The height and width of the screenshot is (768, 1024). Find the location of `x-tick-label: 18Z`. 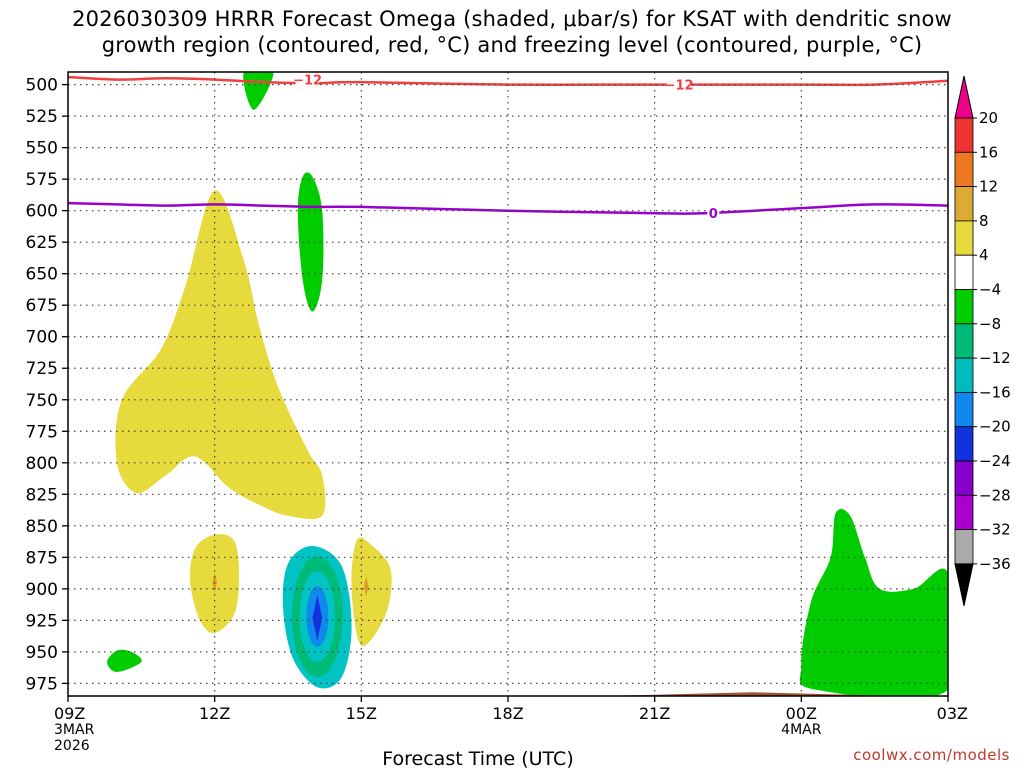

x-tick-label: 18Z is located at coordinates (507, 713).